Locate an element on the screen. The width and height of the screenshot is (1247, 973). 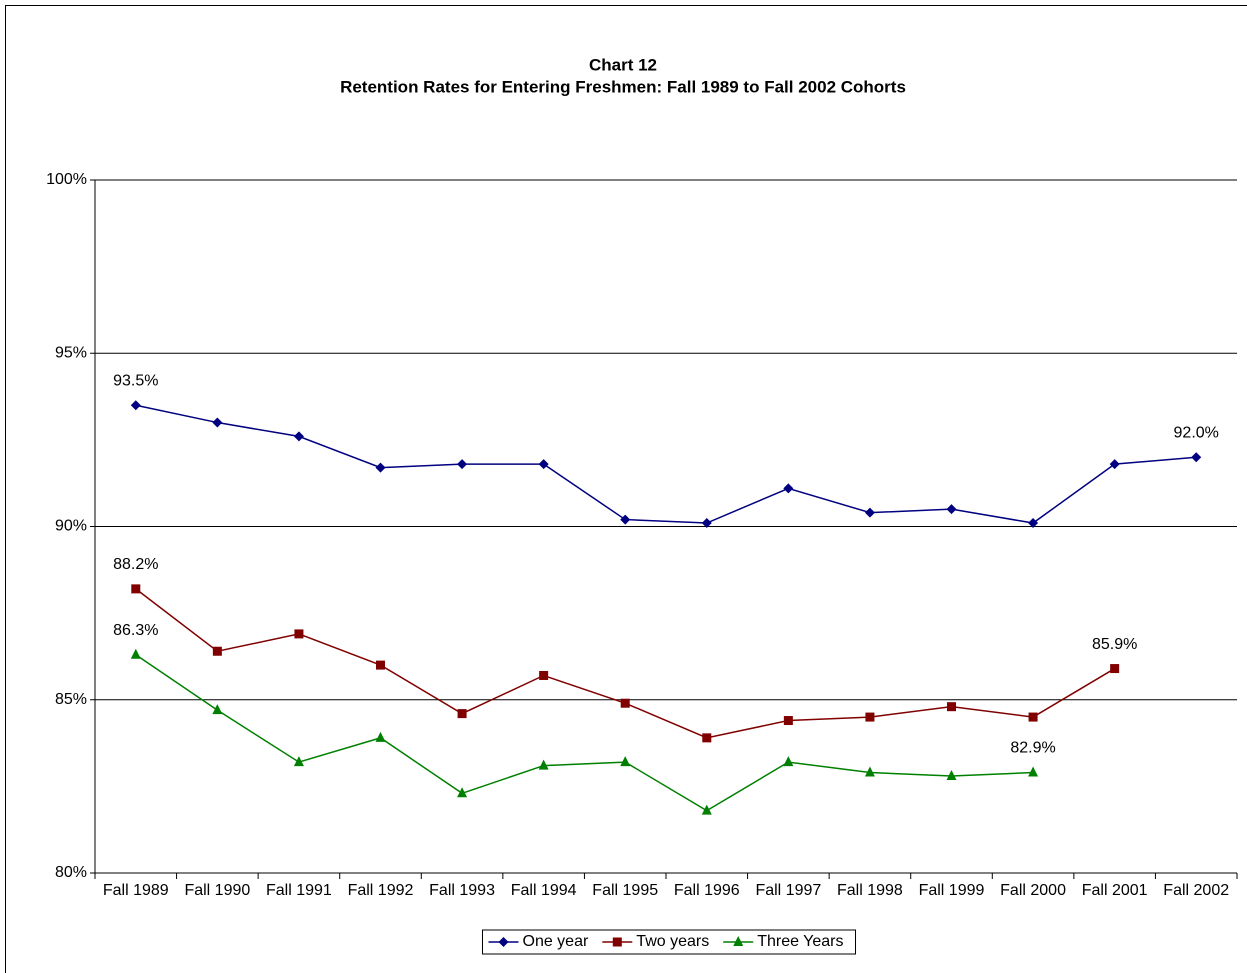
legend-label: One year is located at coordinates (555, 941).